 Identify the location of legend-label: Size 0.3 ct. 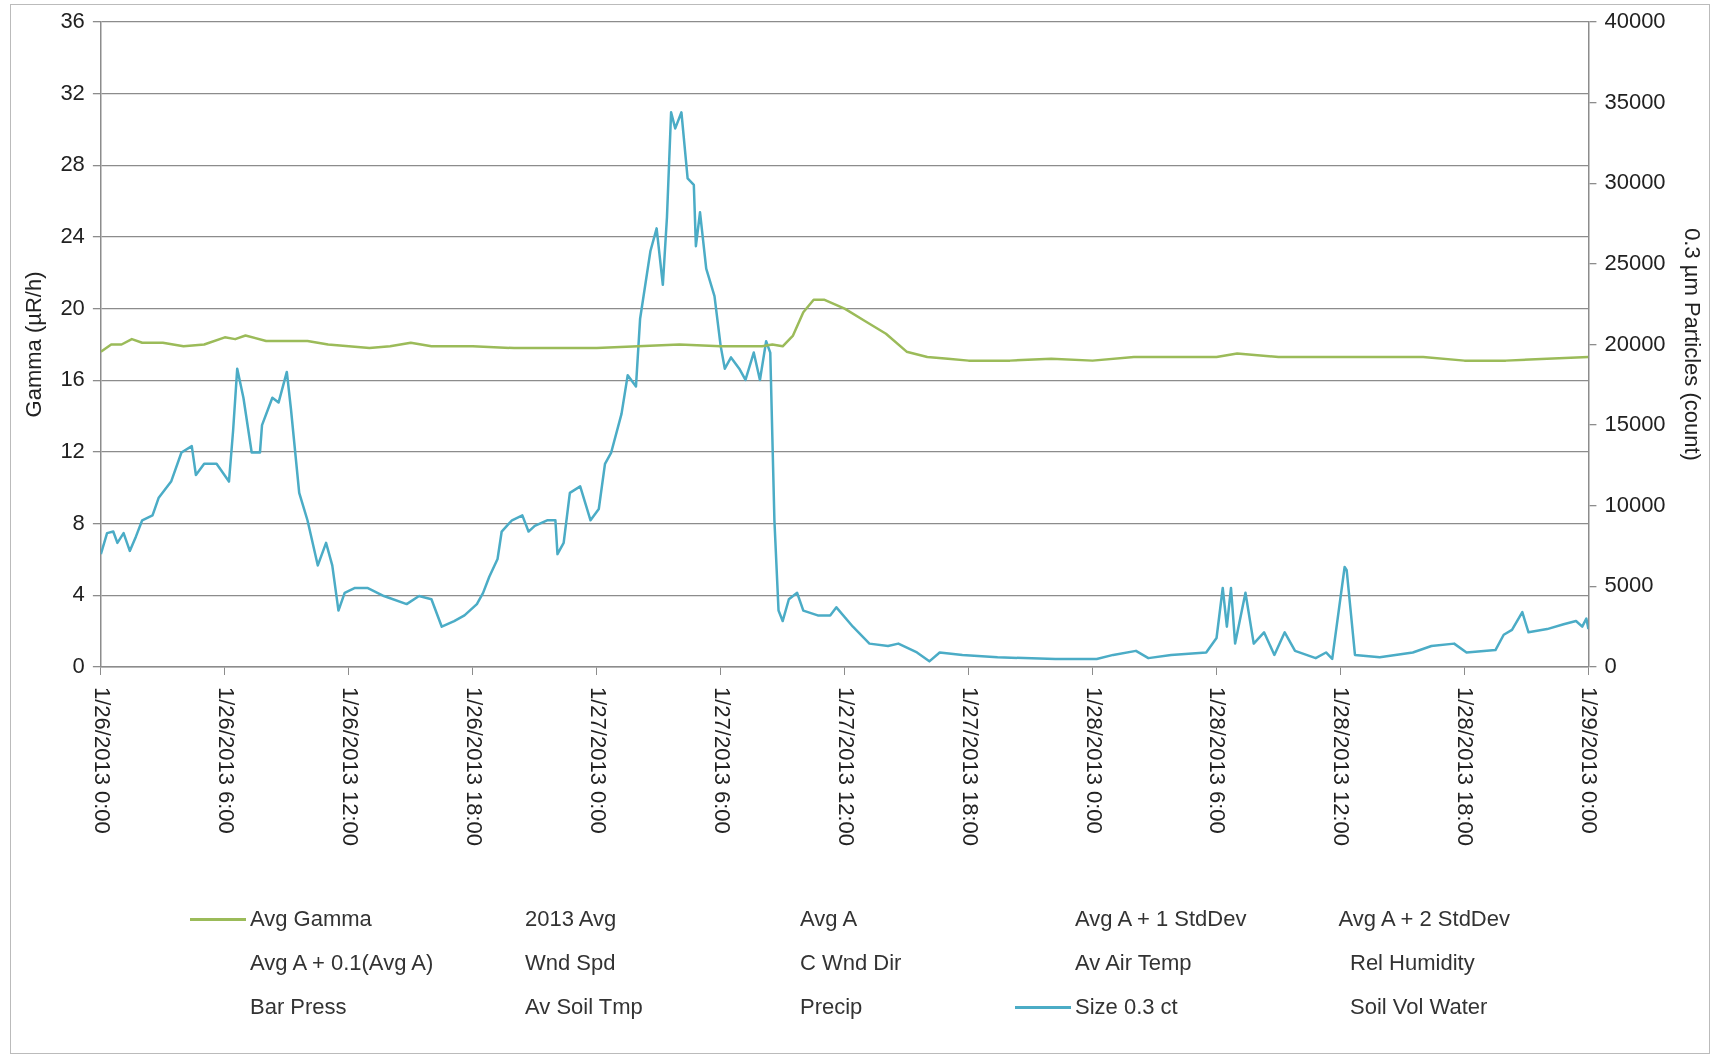
(1126, 1007).